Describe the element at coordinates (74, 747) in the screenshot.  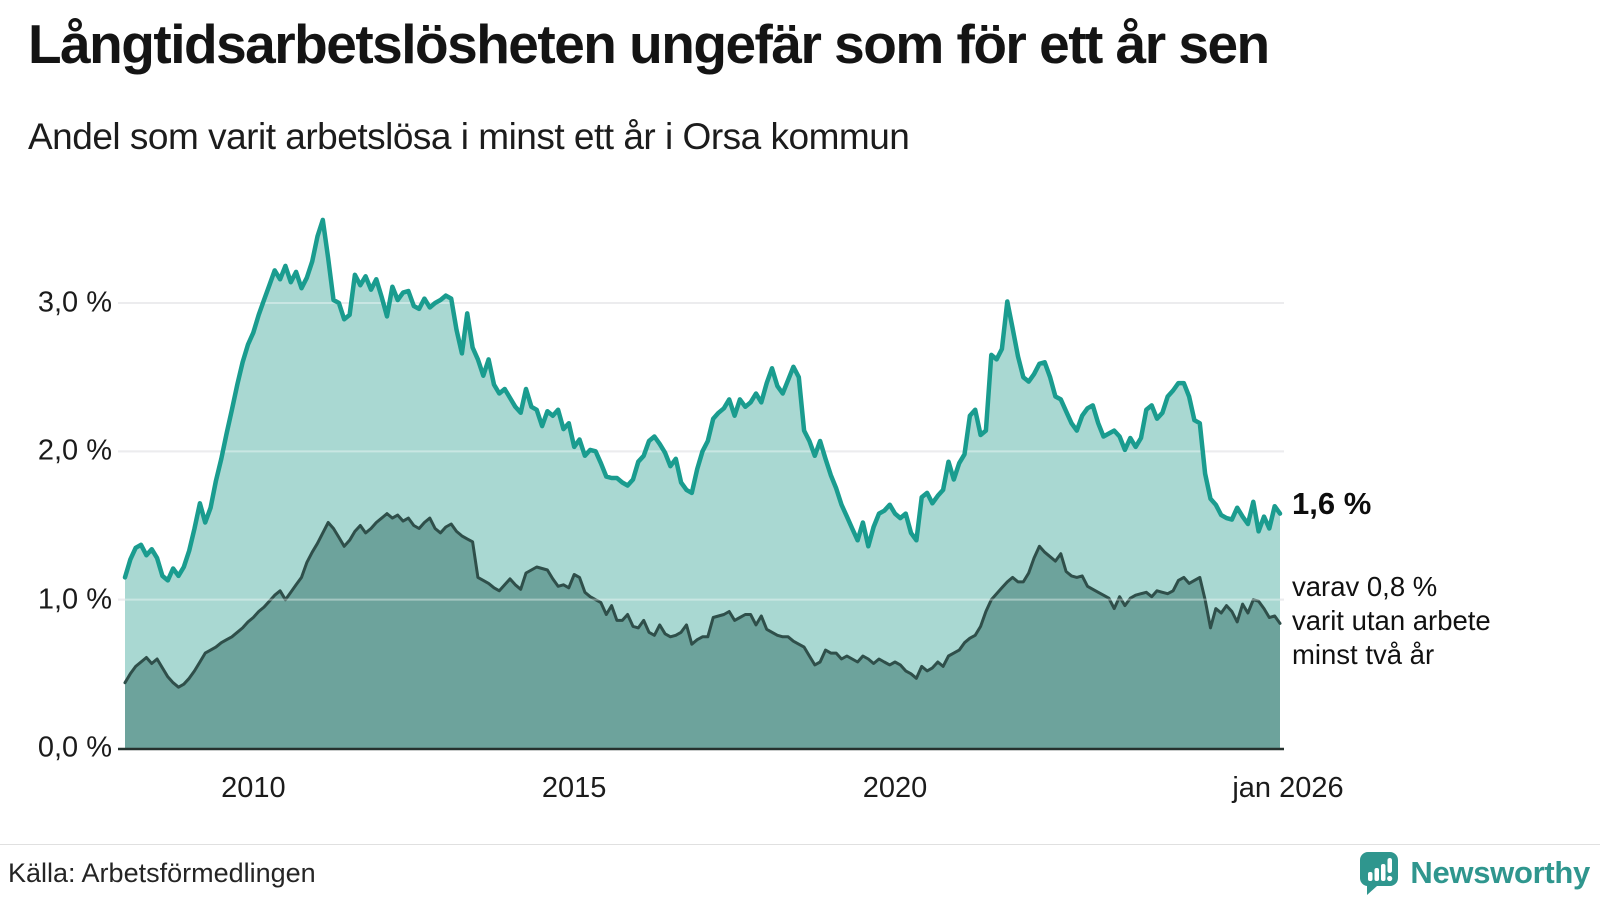
I see `y-tick-label: 0,0 %` at that location.